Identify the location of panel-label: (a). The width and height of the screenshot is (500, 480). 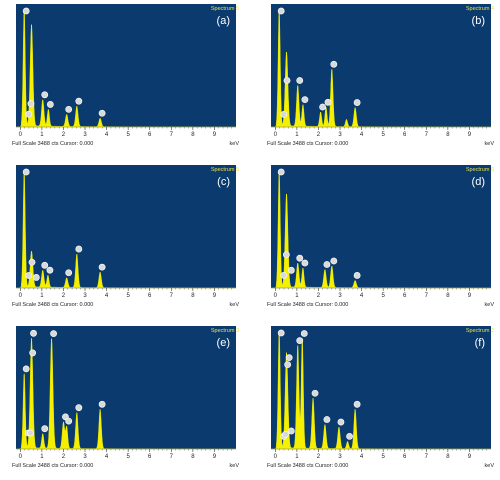
(223, 21).